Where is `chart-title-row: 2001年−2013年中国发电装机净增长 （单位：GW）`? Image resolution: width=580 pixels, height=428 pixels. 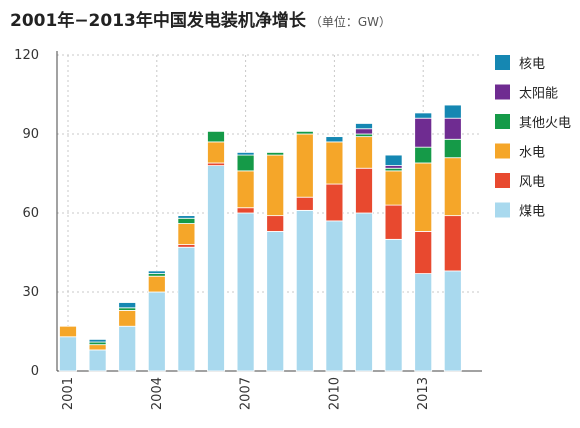
chart-title-row: 2001年−2013年中国发电装机净增长 （单位：GW） is located at coordinates (200, 18).